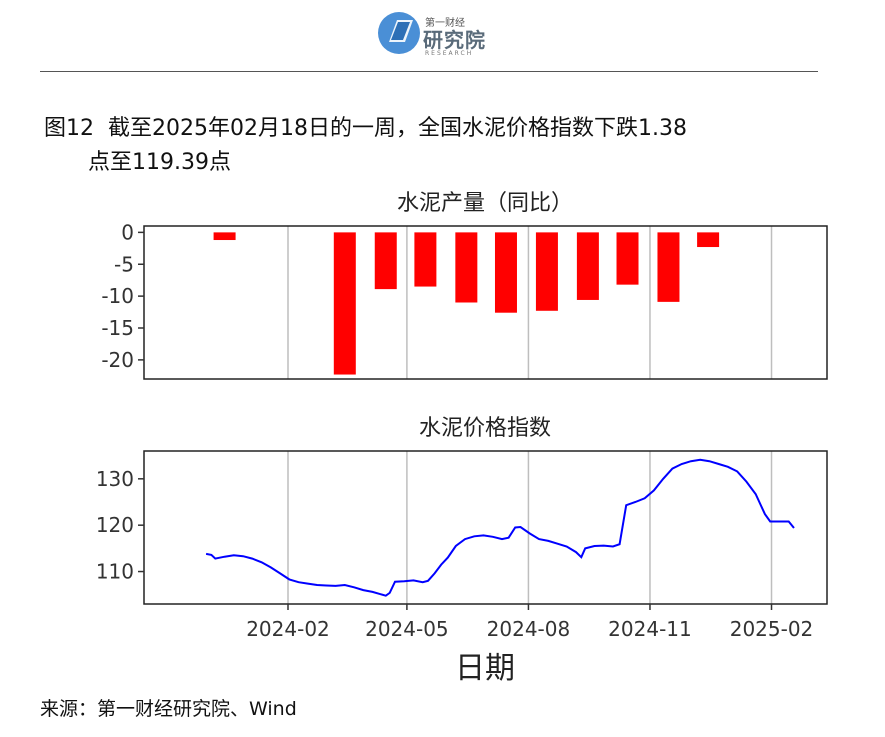 The image size is (885, 737). Describe the element at coordinates (530, 527) in the screenshot. I see `line-grid` at that location.